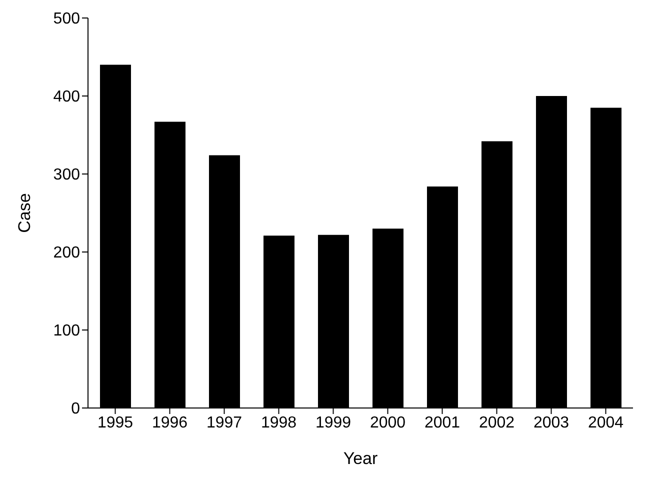 Image resolution: width=661 pixels, height=489 pixels. What do you see at coordinates (442, 423) in the screenshot?
I see `x-tick-label: 2001` at bounding box center [442, 423].